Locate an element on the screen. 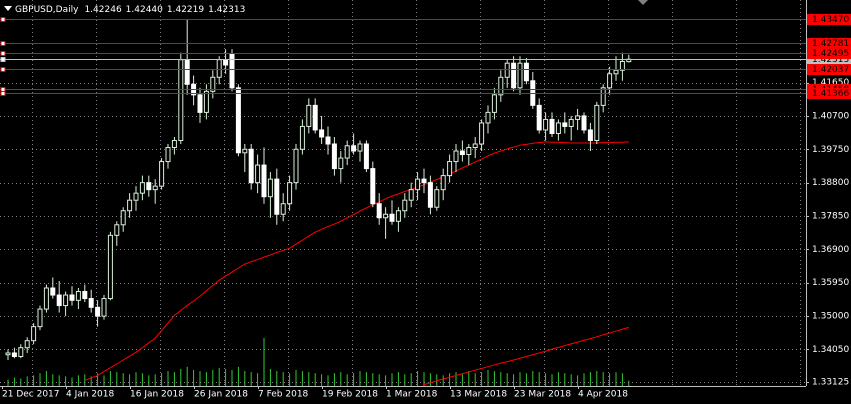  level-label: 1.42313 is located at coordinates (830, 60).